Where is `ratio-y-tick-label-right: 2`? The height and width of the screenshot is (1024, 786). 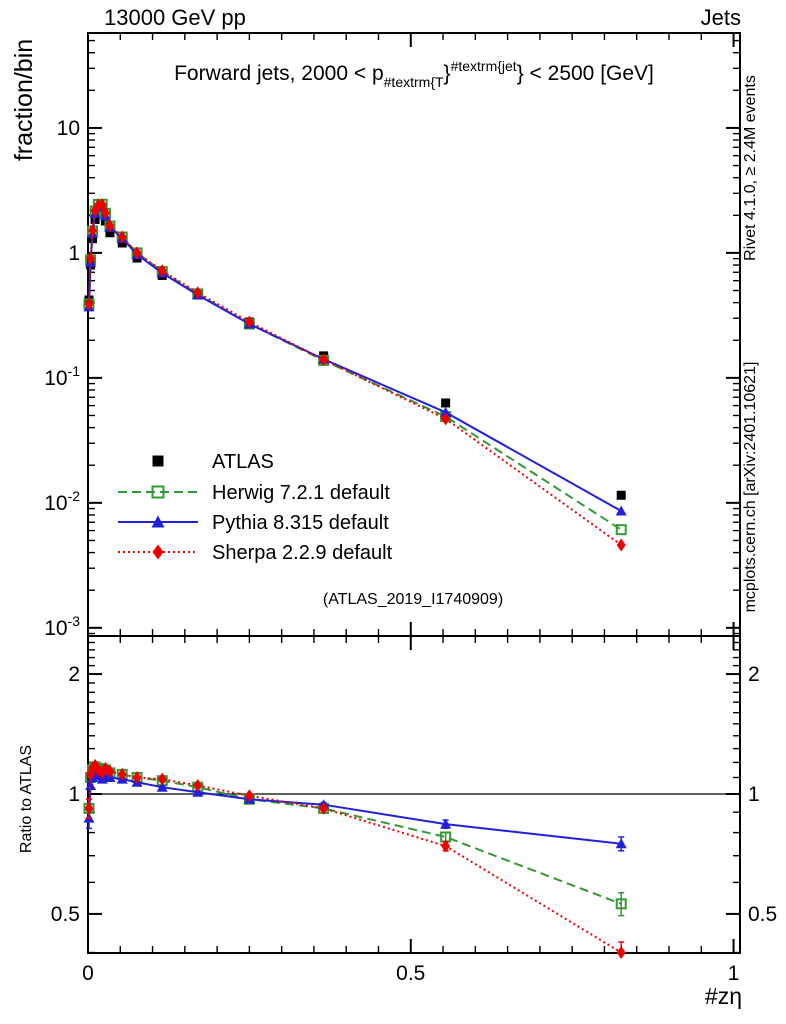
ratio-y-tick-label-right: 2 is located at coordinates (754, 674).